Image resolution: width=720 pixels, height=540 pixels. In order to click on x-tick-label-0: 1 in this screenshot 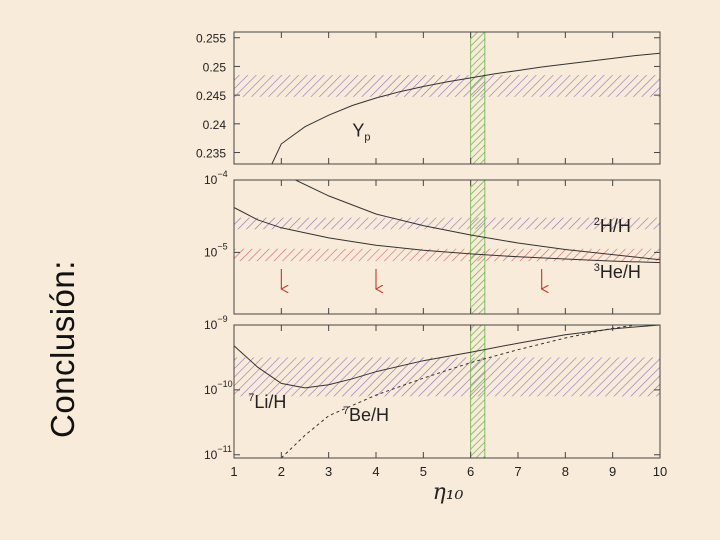, I will do `click(233, 471)`.